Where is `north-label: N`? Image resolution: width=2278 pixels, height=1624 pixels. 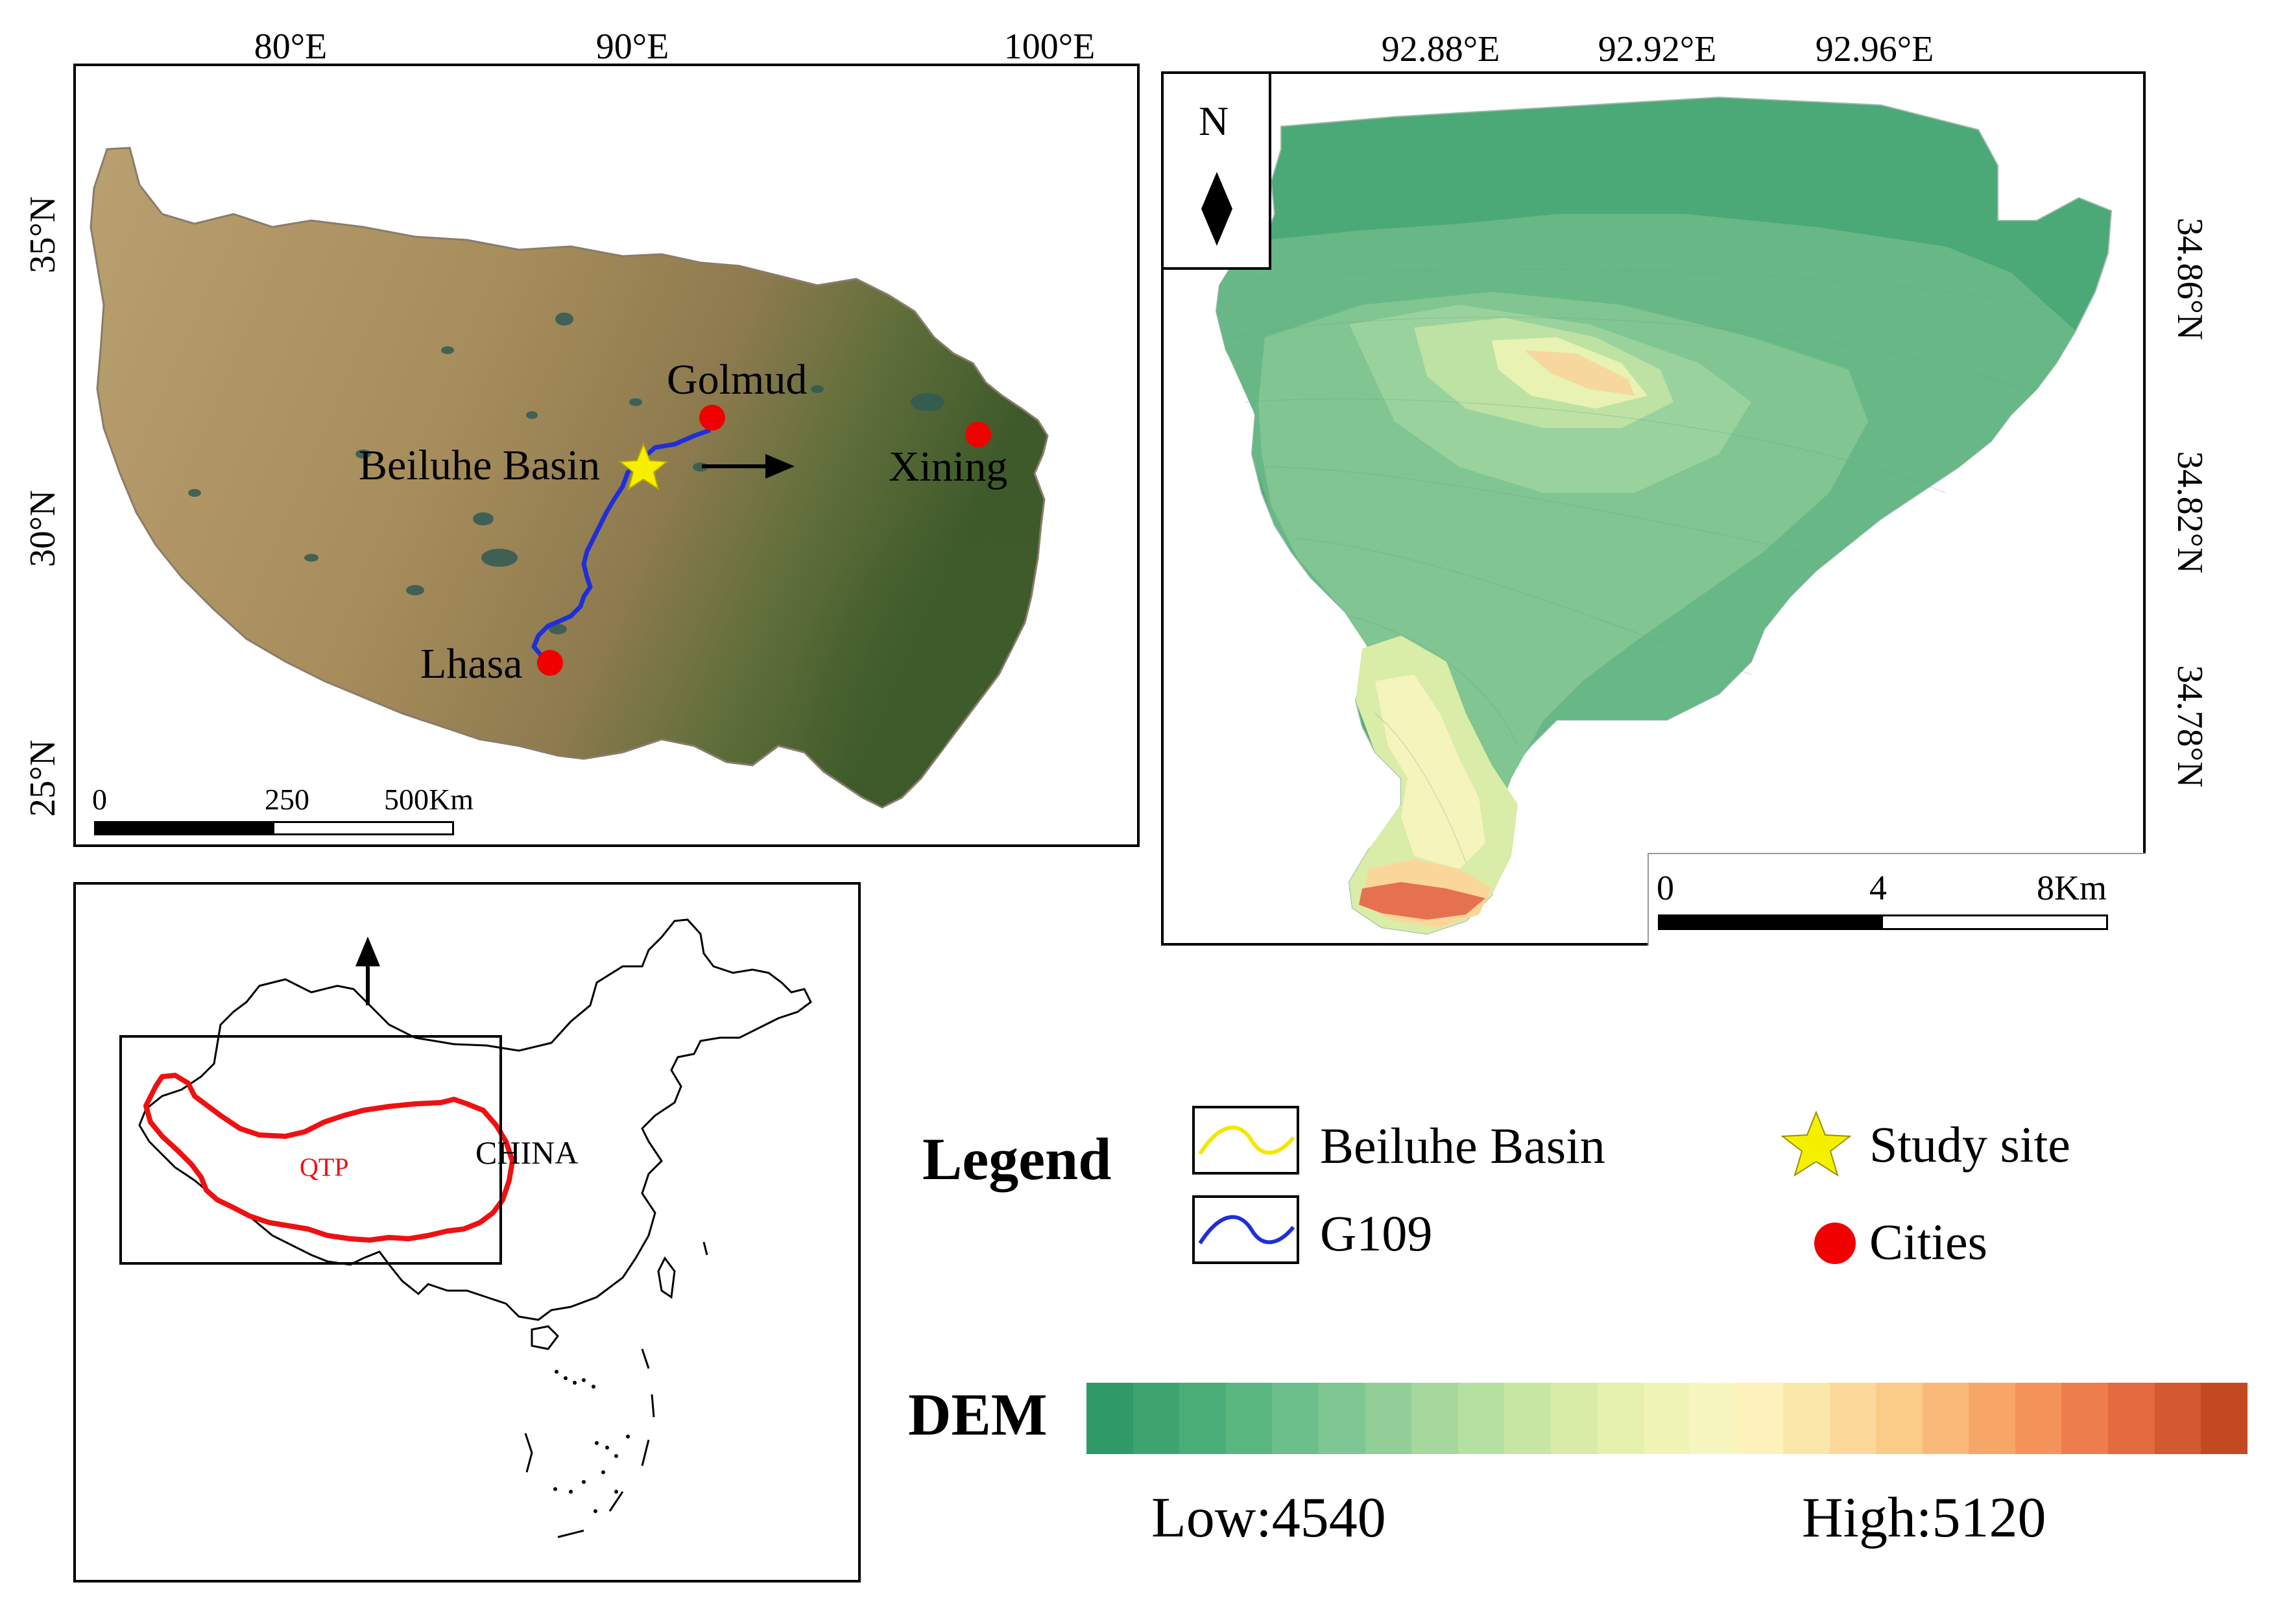 north-label: N is located at coordinates (1214, 121).